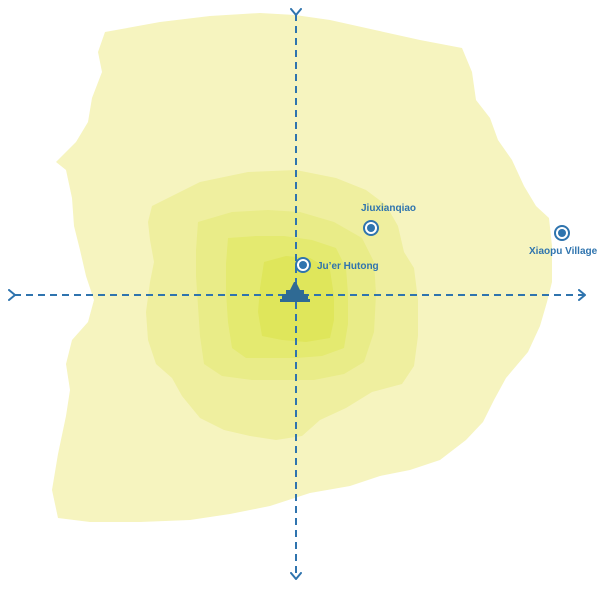  Describe the element at coordinates (389, 208) in the screenshot. I see `label-jiuxianqiao: Jiuxianqiao` at that location.